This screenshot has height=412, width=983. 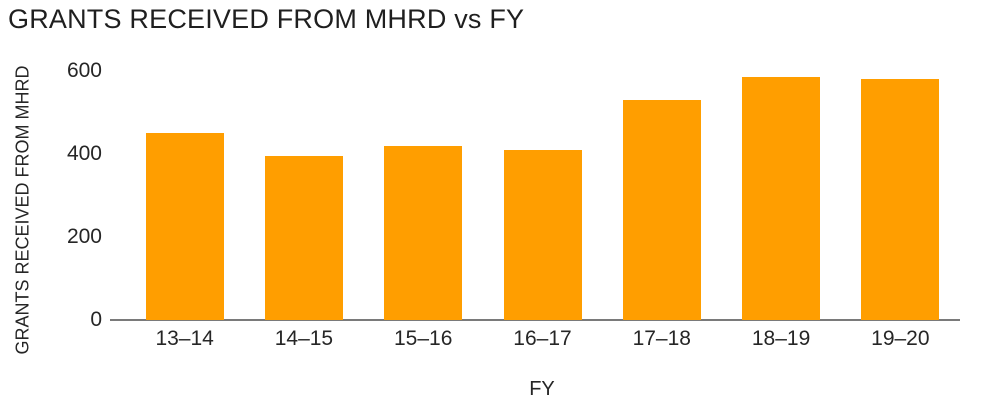 I want to click on x-tick-label: 15–16, so click(x=423, y=338).